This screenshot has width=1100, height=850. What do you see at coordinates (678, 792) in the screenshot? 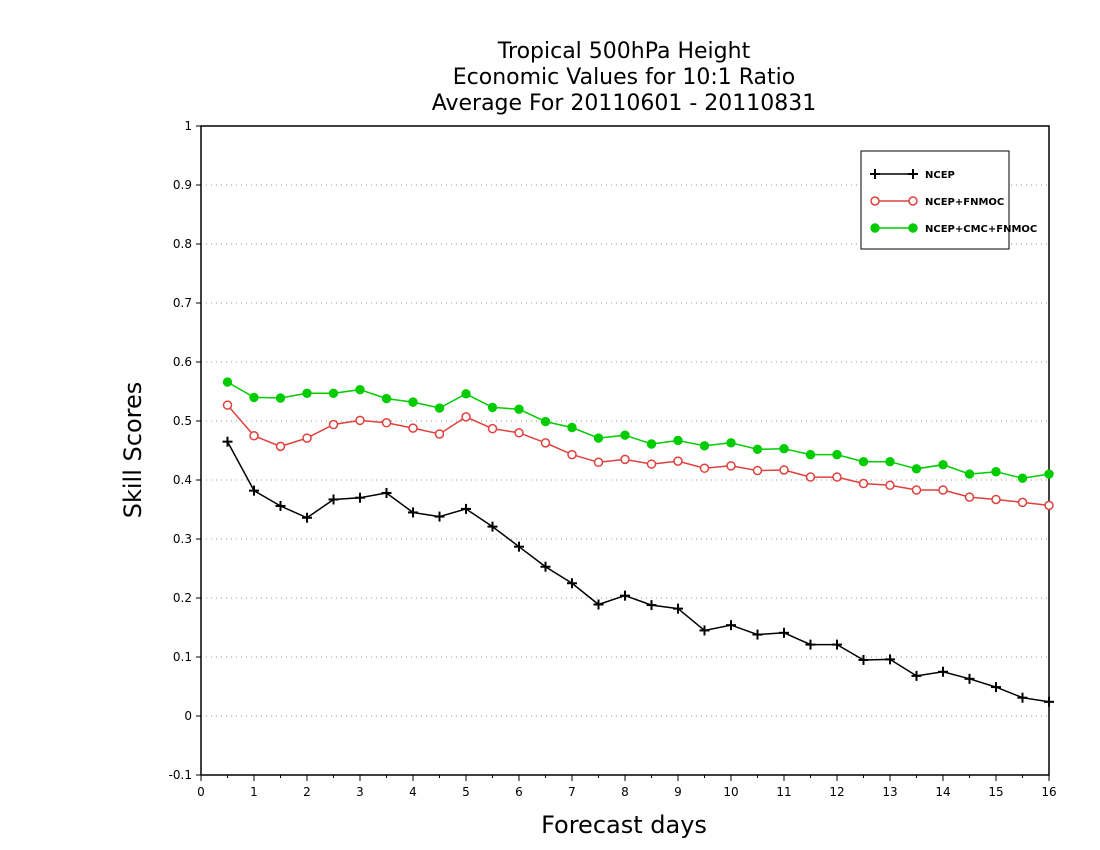
I see `x-tick-label: 9` at bounding box center [678, 792].